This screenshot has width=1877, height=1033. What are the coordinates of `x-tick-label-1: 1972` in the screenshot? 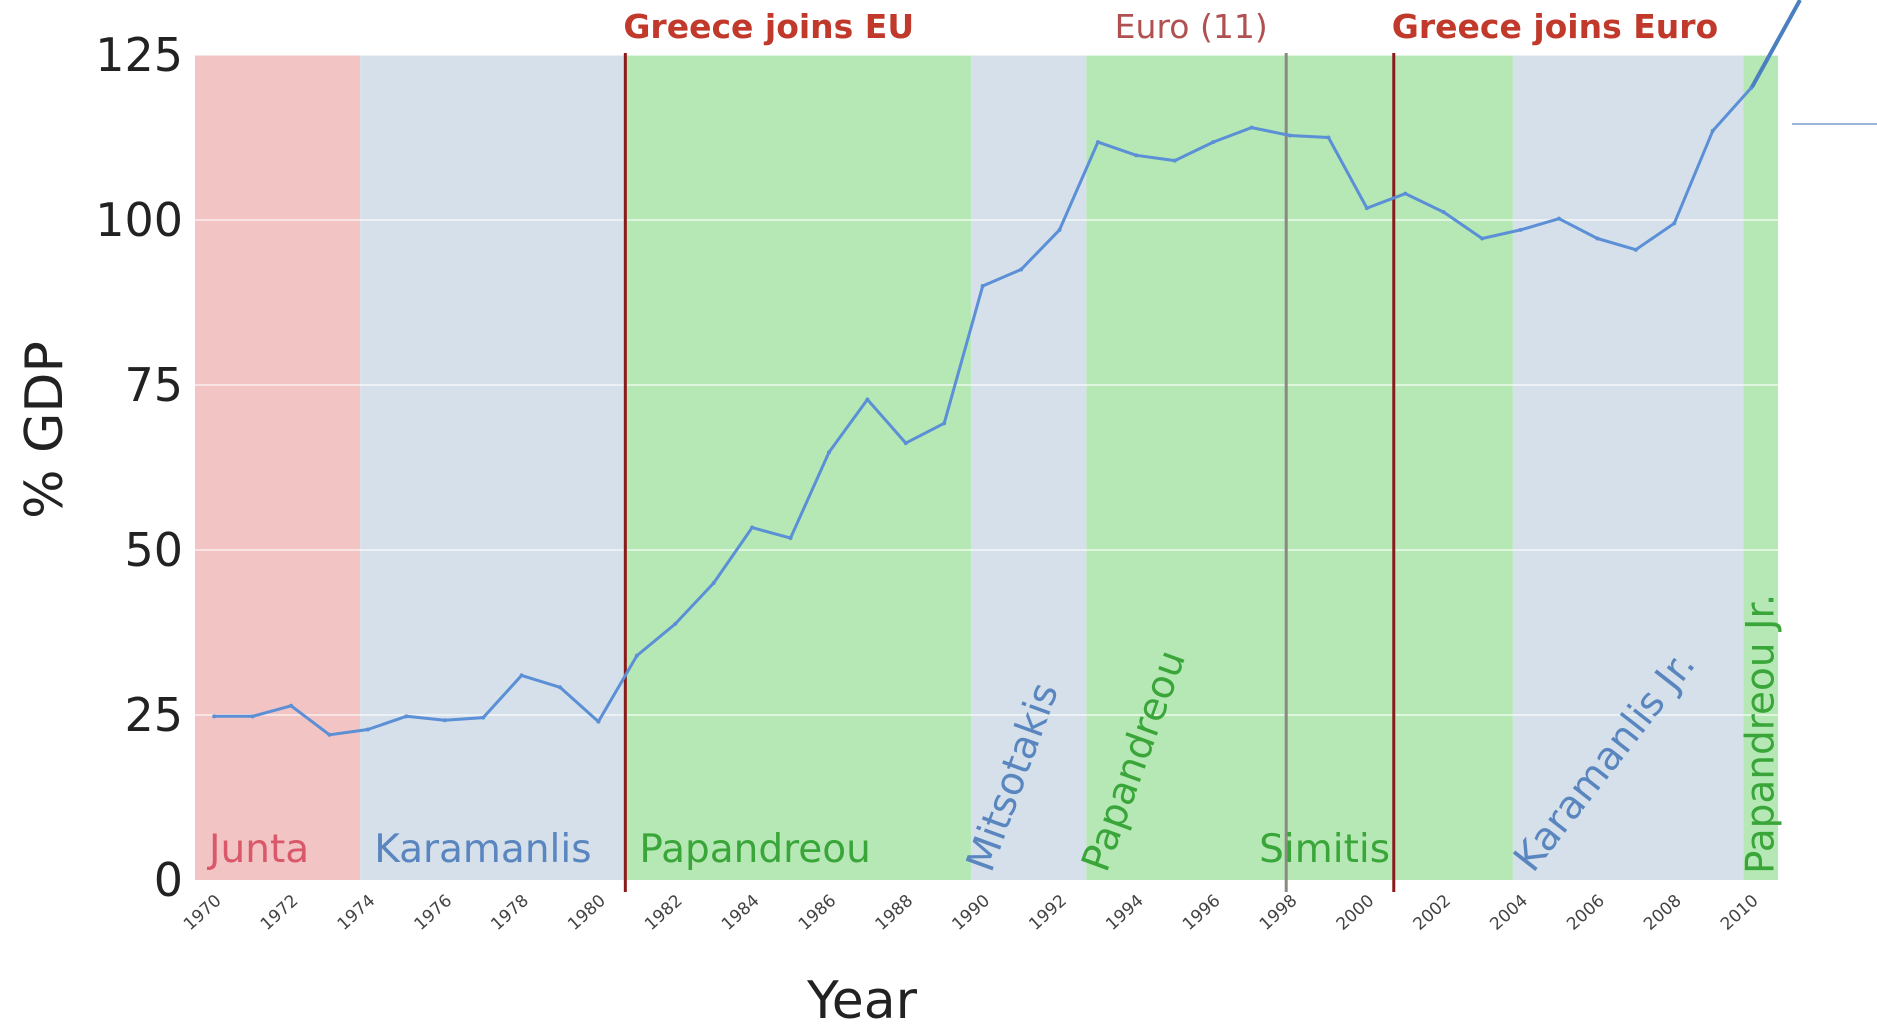 It's located at (280, 913).